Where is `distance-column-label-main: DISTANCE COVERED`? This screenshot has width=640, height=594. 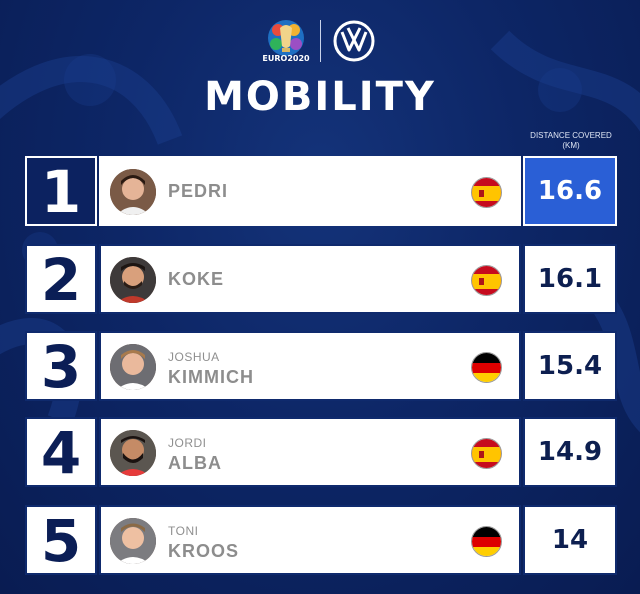 distance-column-label-main: DISTANCE COVERED is located at coordinates (571, 135).